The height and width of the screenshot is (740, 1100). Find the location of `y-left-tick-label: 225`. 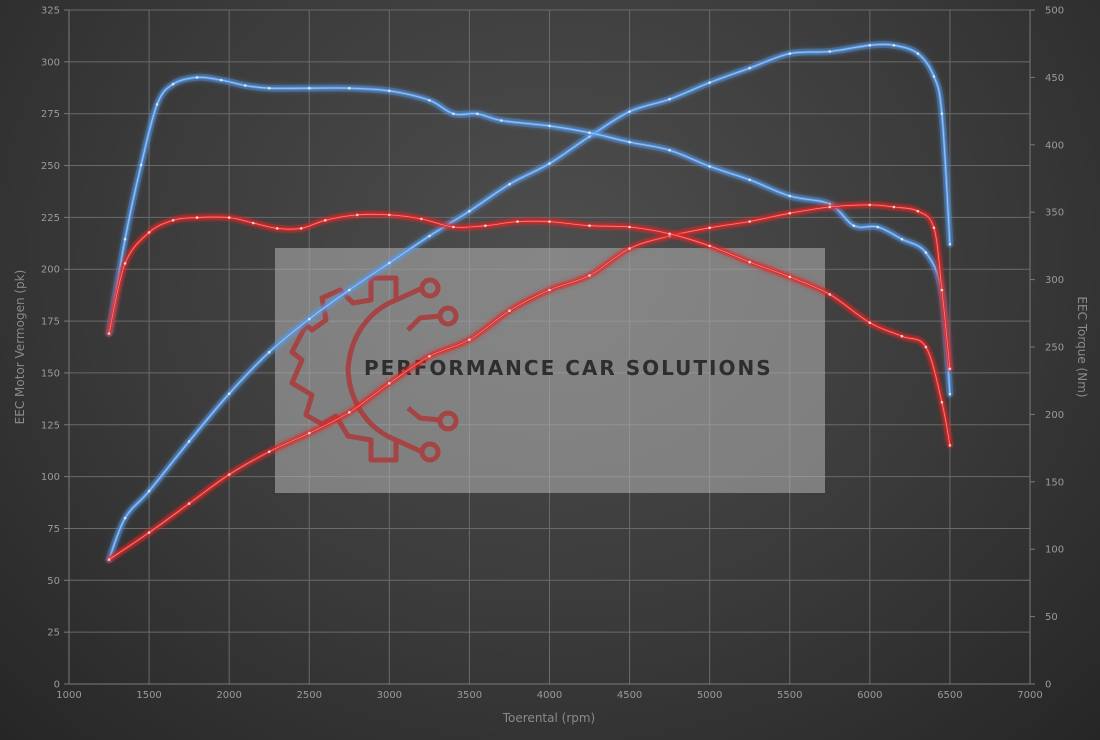

y-left-tick-label: 225 is located at coordinates (50, 218).